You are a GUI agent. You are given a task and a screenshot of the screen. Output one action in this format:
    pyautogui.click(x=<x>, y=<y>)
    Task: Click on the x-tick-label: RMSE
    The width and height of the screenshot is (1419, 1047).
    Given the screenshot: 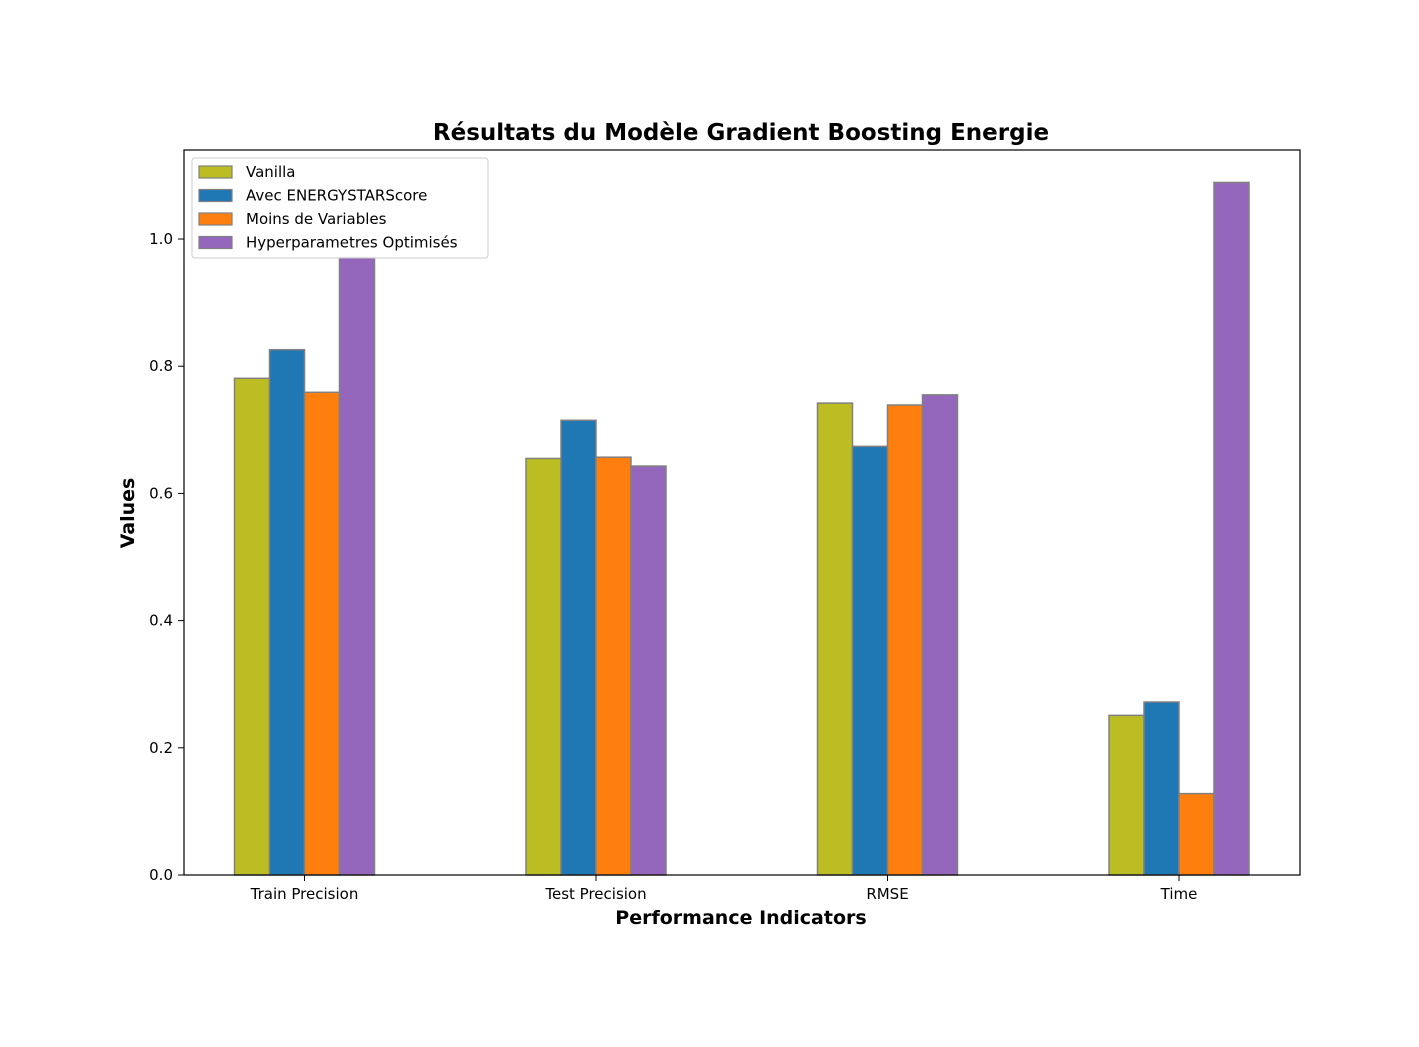 What is the action you would take?
    pyautogui.click(x=887, y=894)
    